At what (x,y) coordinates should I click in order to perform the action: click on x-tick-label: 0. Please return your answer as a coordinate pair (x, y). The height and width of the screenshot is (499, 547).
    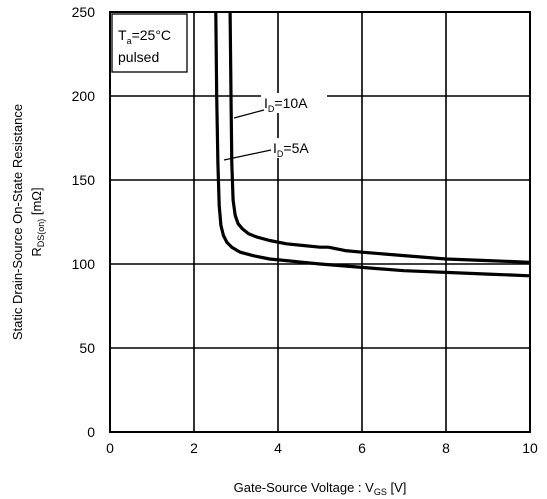
    Looking at the image, I should click on (110, 448).